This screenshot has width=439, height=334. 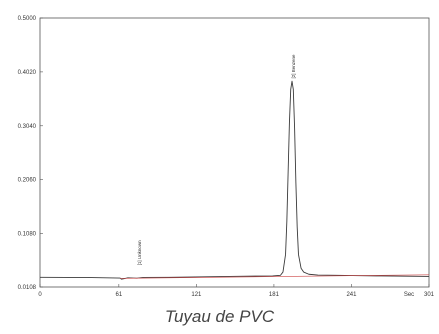 What do you see at coordinates (196, 295) in the screenshot?
I see `x-tick-label: 121` at bounding box center [196, 295].